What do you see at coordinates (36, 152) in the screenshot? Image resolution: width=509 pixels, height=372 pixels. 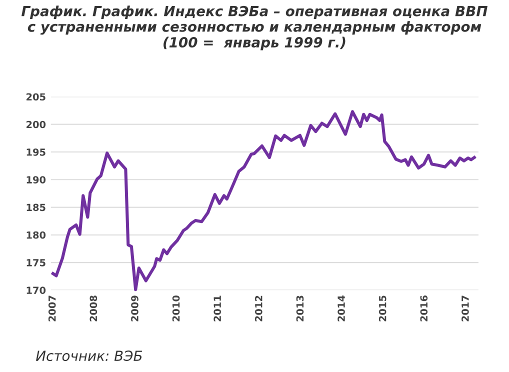 I see `y-tick-label: 195` at bounding box center [36, 152].